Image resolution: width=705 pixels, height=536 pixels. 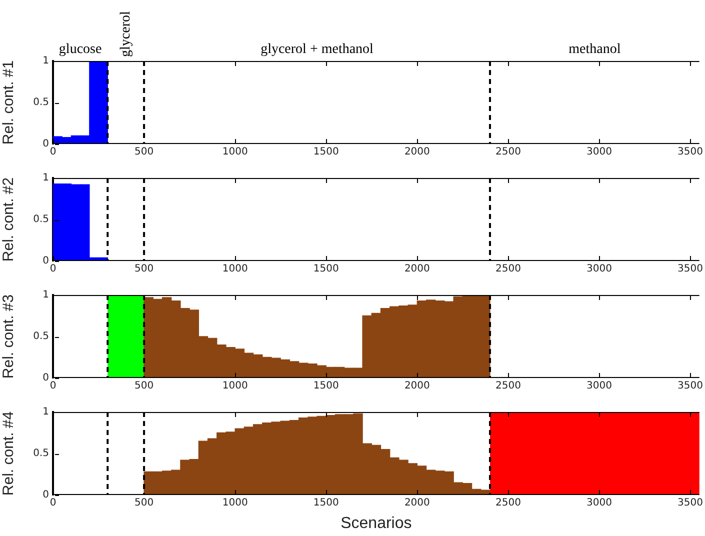 What do you see at coordinates (9, 453) in the screenshot?
I see `y-axis-title: Rel. cont. #4` at bounding box center [9, 453].